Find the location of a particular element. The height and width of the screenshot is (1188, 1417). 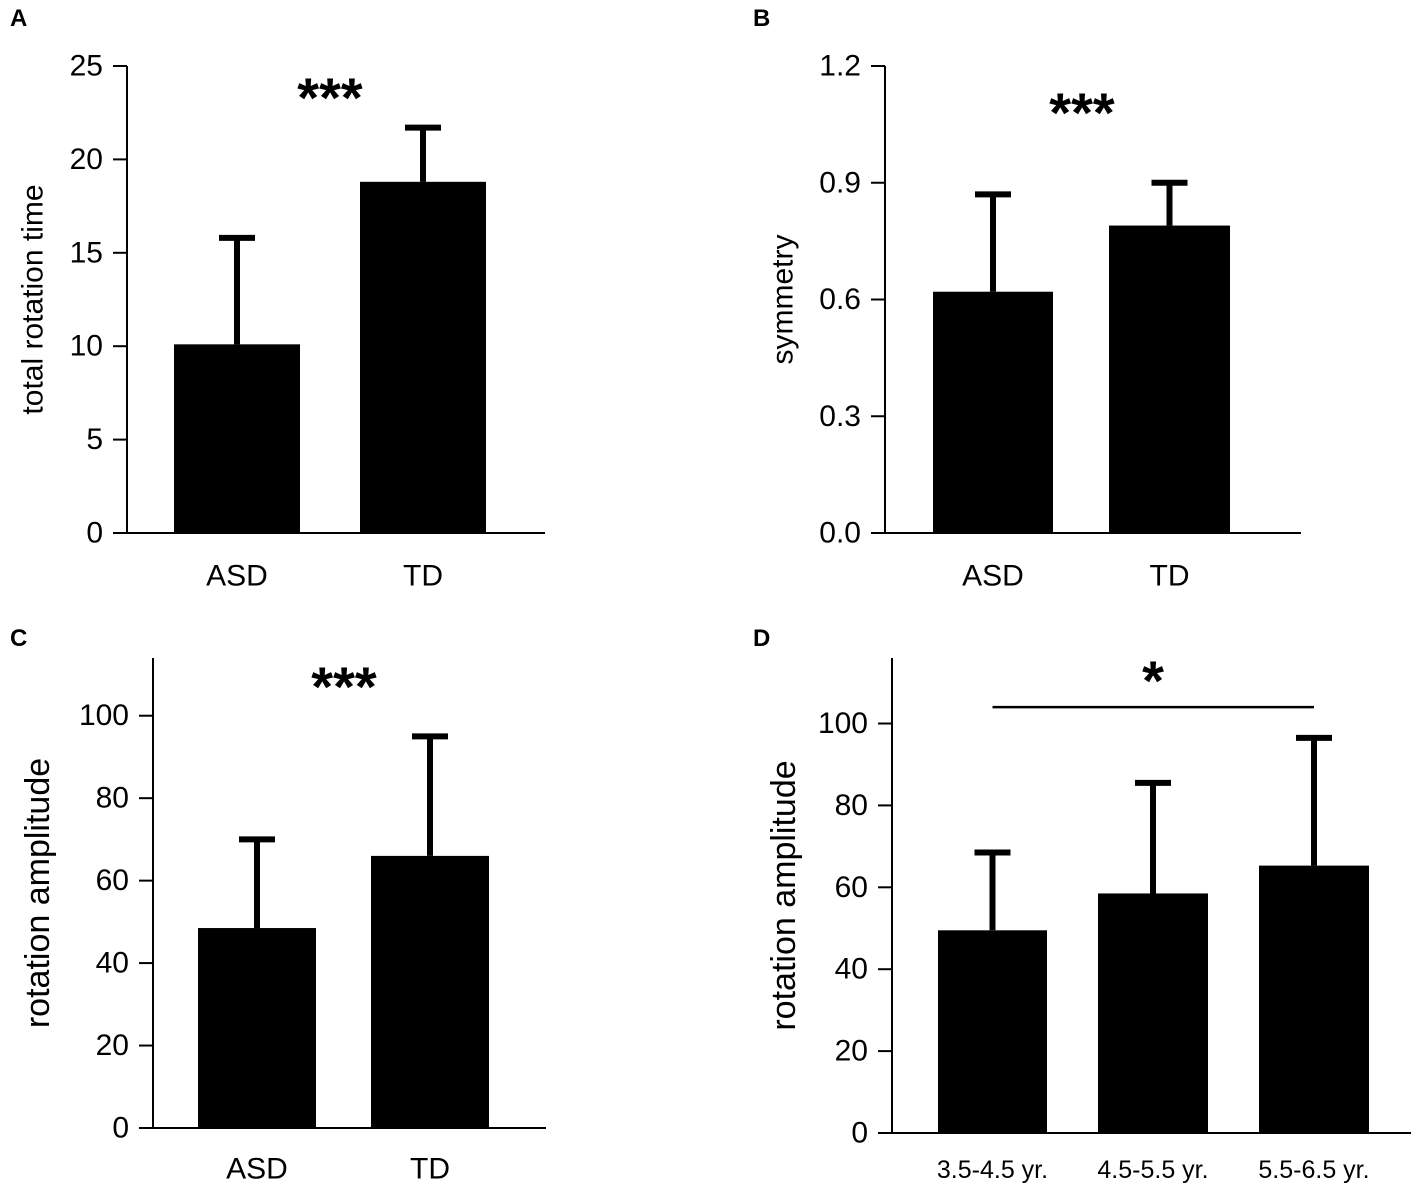

panel-a-y-tick-label: 25 is located at coordinates (86, 66).